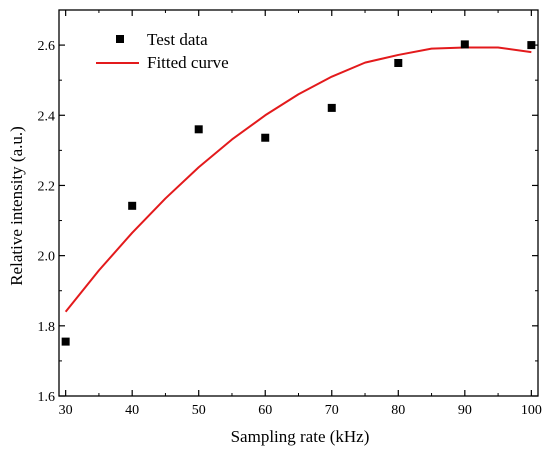 The width and height of the screenshot is (550, 450). I want to click on y-axis-title: Relative intensity (a.u.), so click(16, 206).